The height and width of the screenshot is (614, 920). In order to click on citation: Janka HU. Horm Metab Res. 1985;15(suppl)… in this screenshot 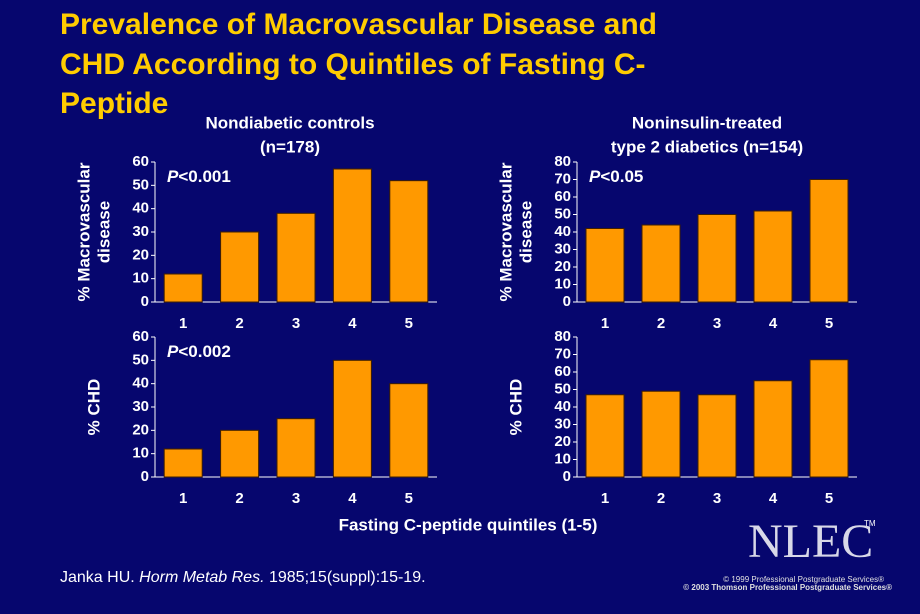, I will do `click(243, 577)`.